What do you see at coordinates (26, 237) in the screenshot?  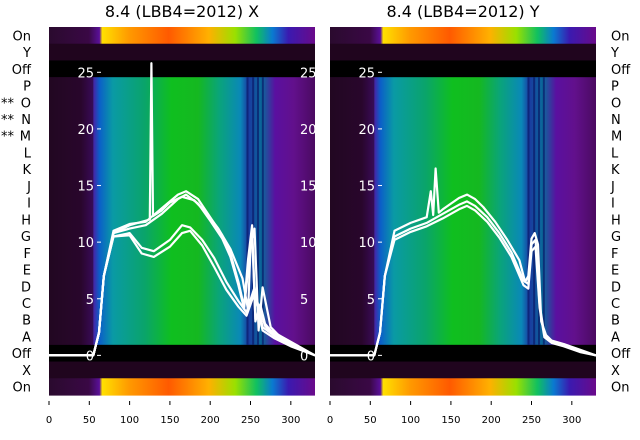 I see `row-label: G` at bounding box center [26, 237].